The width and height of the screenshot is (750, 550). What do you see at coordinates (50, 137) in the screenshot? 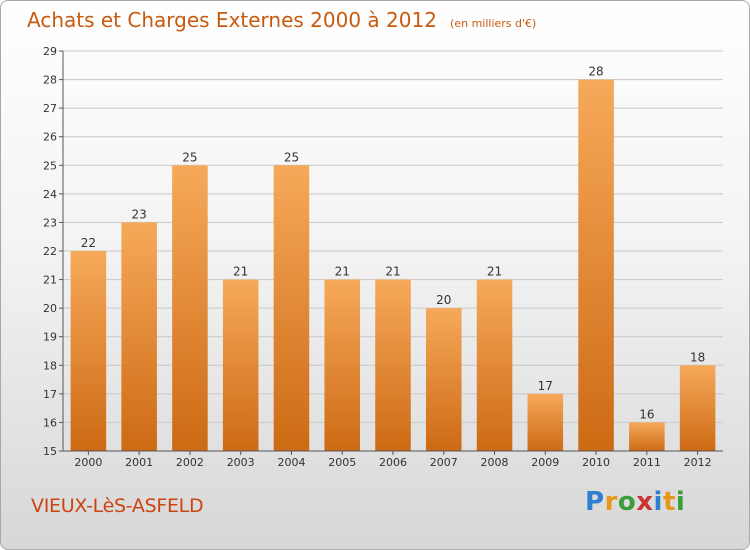
I see `y-tick-label: 26` at bounding box center [50, 137].